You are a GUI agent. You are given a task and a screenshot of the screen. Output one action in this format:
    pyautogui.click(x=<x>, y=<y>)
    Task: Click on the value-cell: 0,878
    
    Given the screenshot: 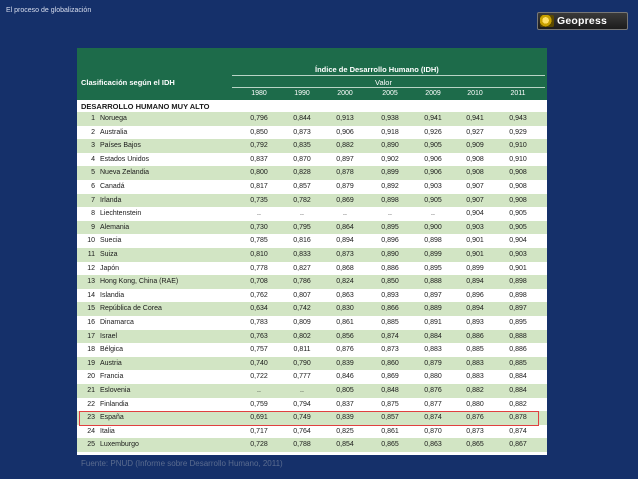 What is the action you would take?
    pyautogui.click(x=518, y=418)
    